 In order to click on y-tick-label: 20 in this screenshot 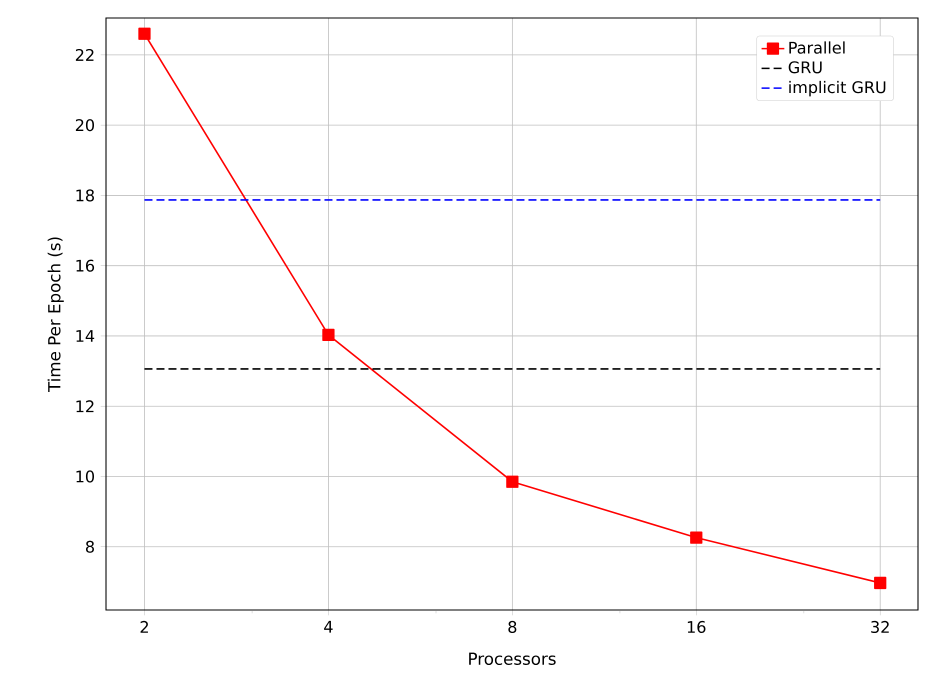, I will do `click(85, 125)`.